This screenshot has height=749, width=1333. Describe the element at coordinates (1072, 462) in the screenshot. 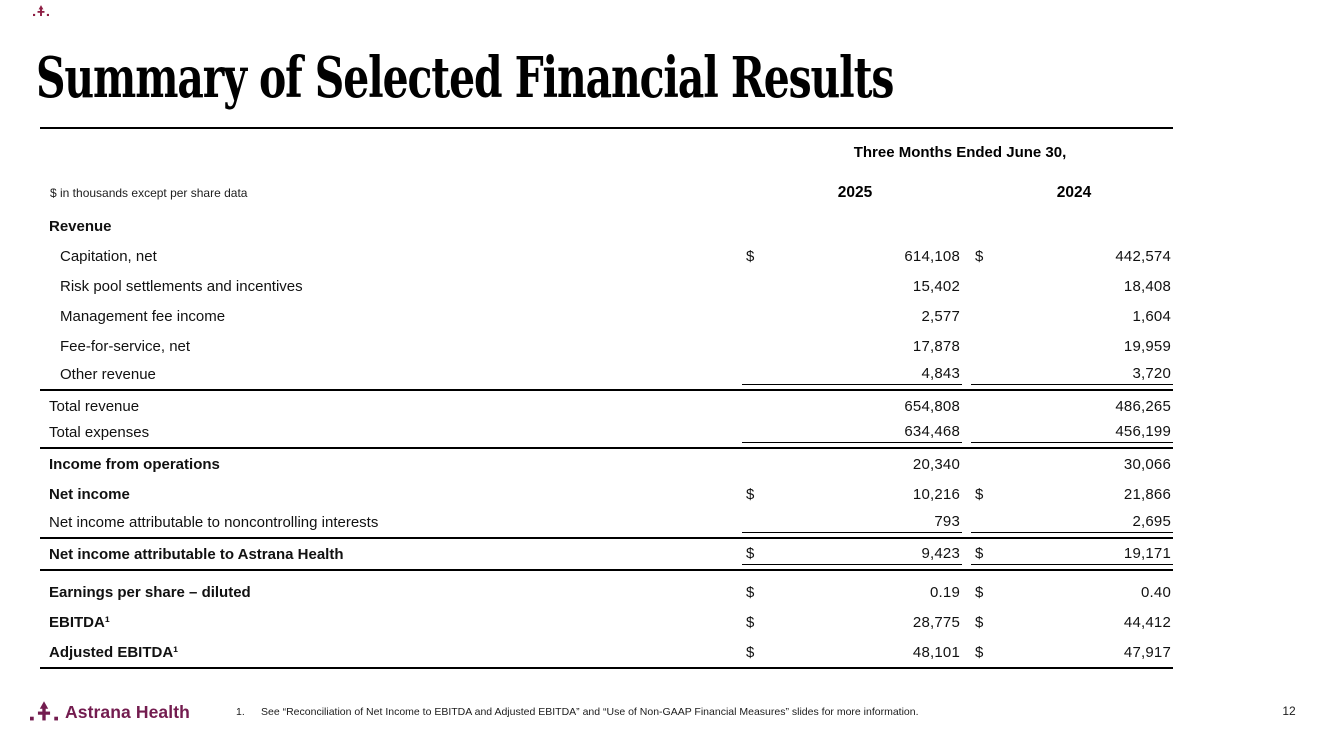

I see `value-cell: 30,066` at that location.